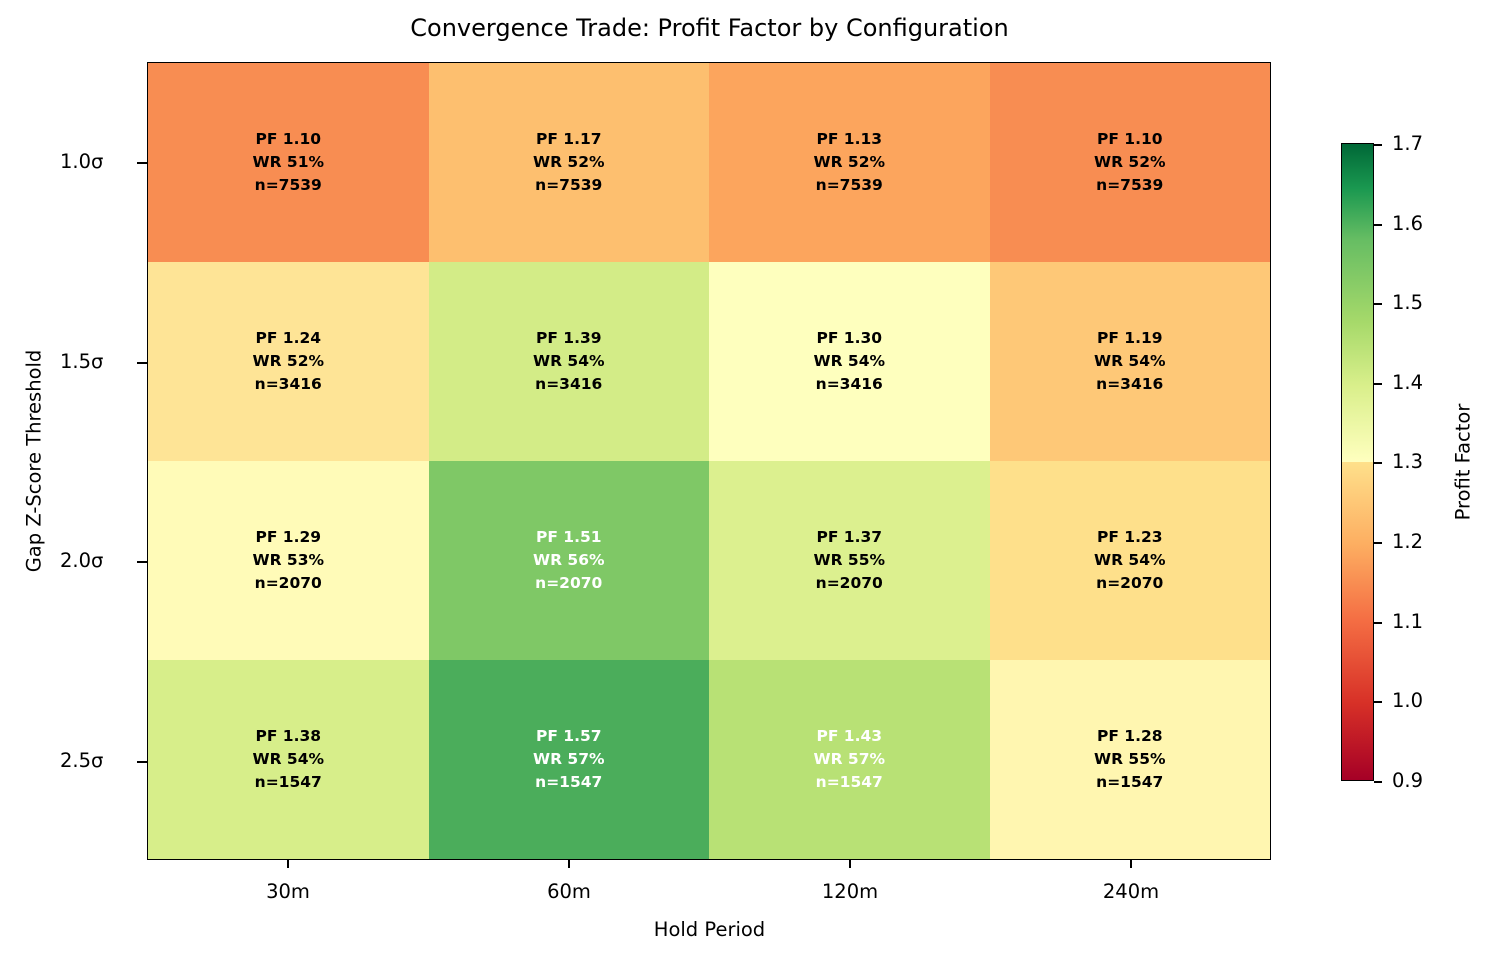 The height and width of the screenshot is (970, 1501). I want to click on heatmap-cell: PF 1.57 WR 57% n=1547, so click(568, 759).